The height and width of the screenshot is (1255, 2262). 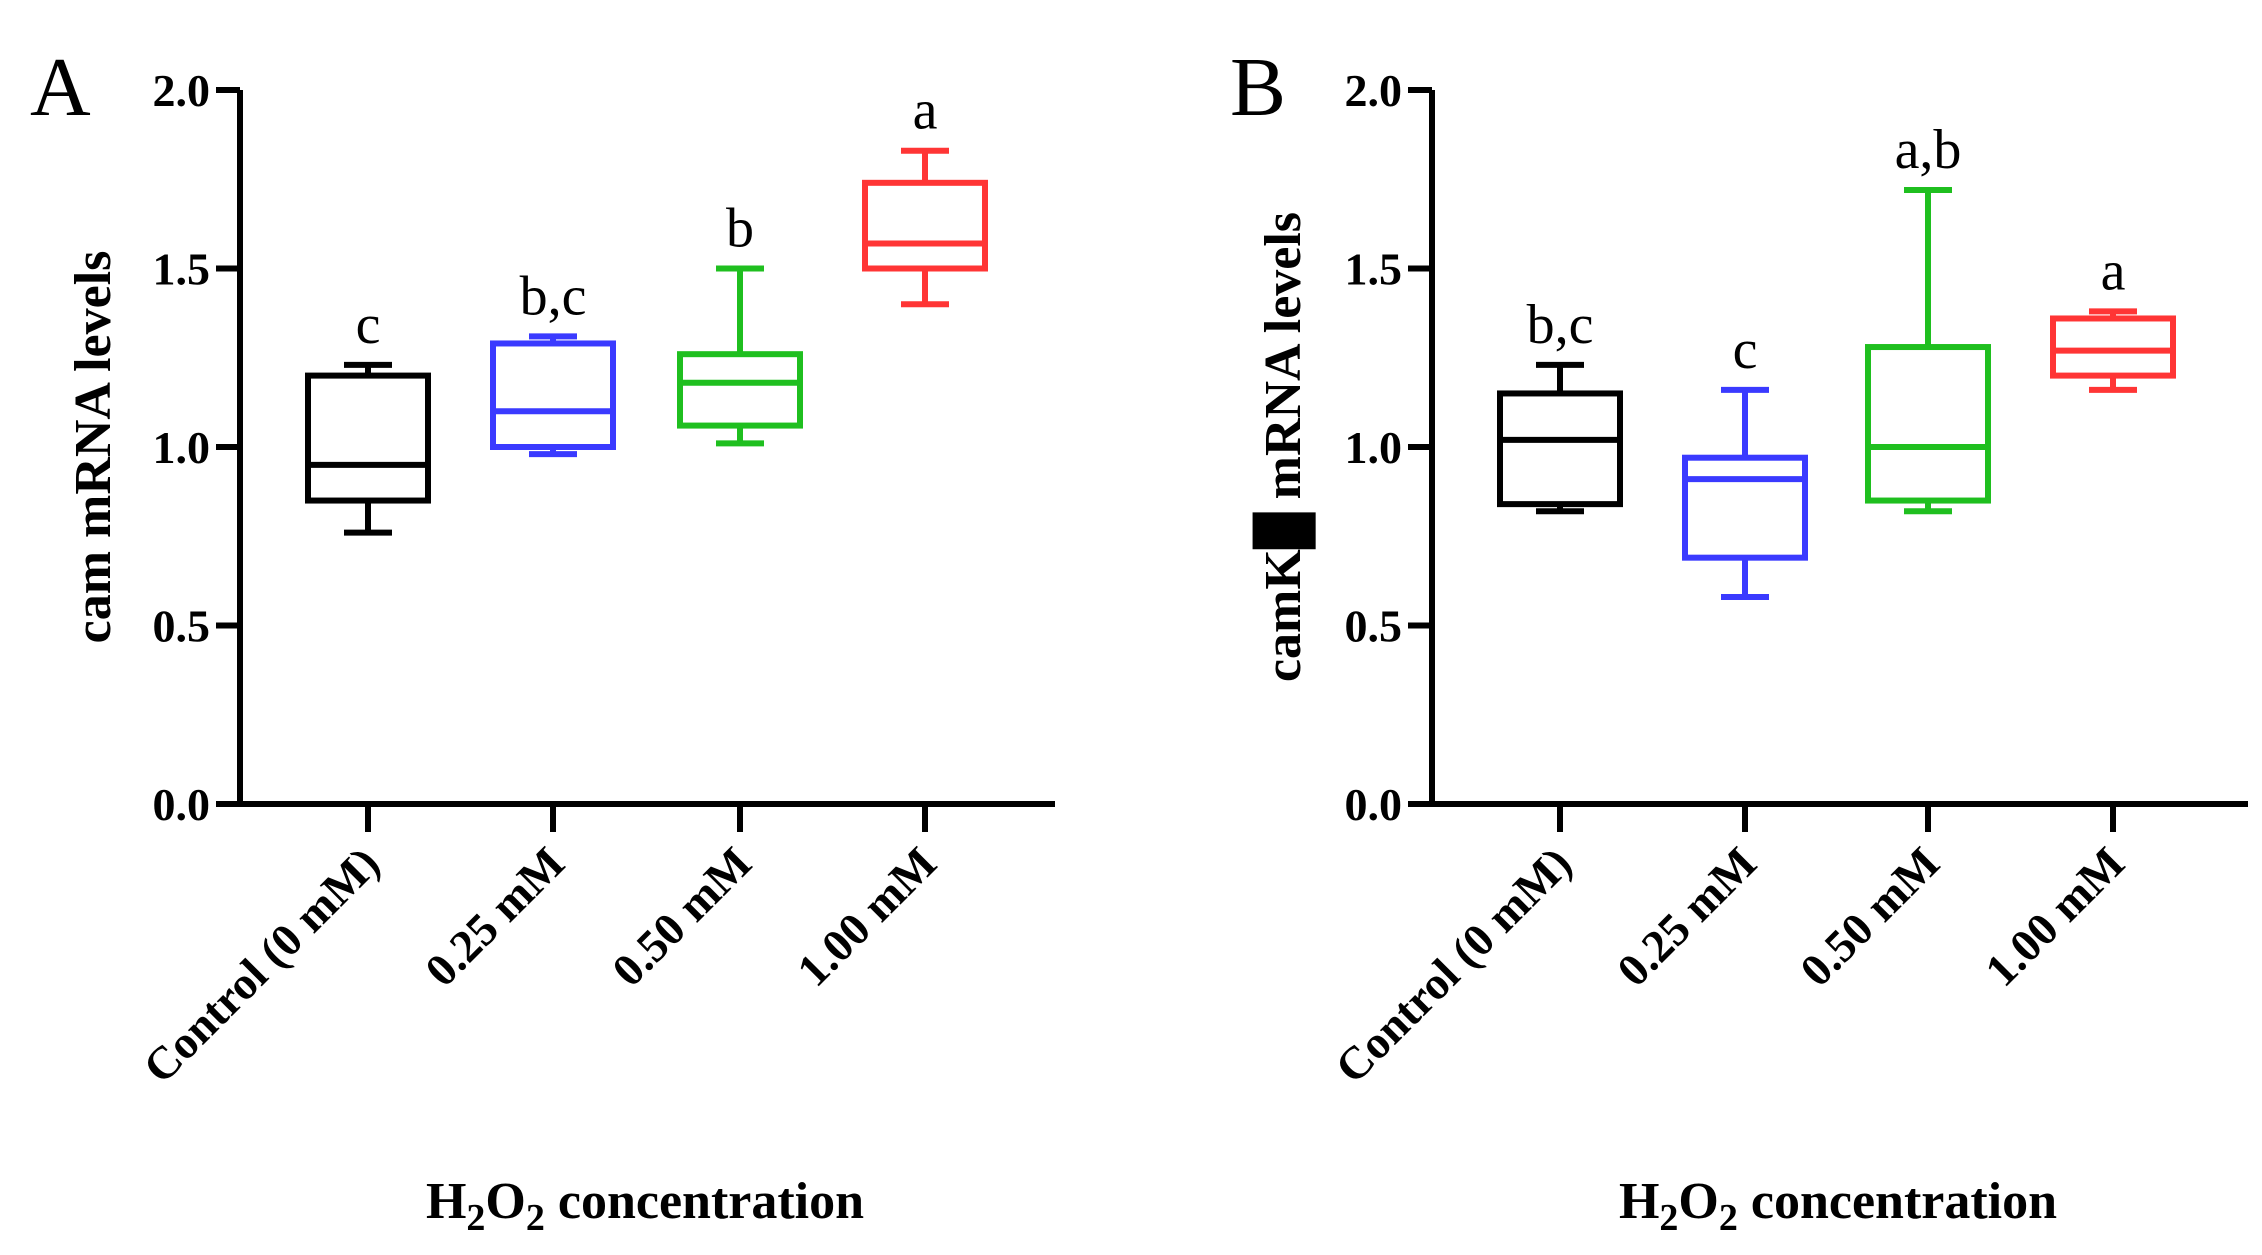 What do you see at coordinates (740, 229) in the screenshot?
I see `significance-letter: b` at bounding box center [740, 229].